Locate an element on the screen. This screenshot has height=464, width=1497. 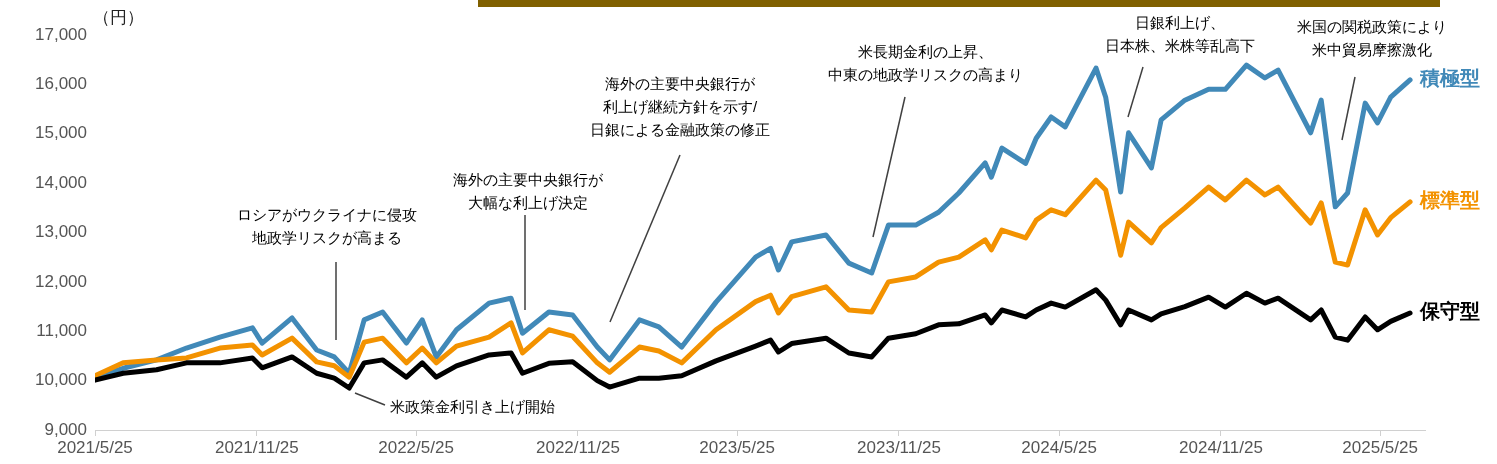
annotation: ロシアがウクライナに侵攻地政学リスクが高まる is located at coordinates (327, 226).